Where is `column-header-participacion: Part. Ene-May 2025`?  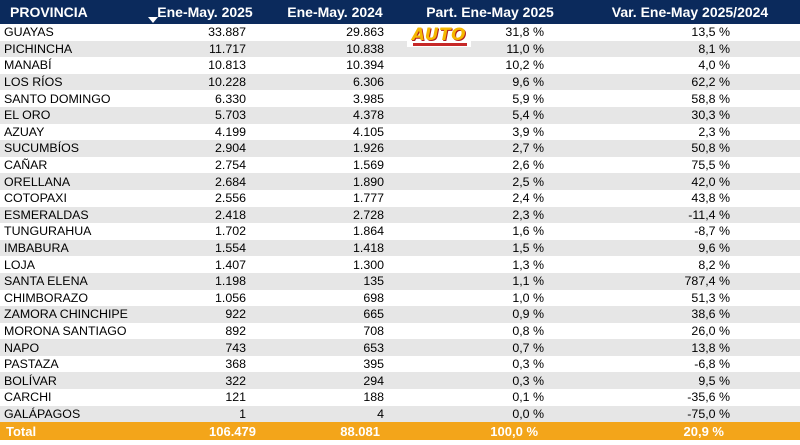
column-header-participacion: Part. Ene-May 2025 is located at coordinates (490, 12).